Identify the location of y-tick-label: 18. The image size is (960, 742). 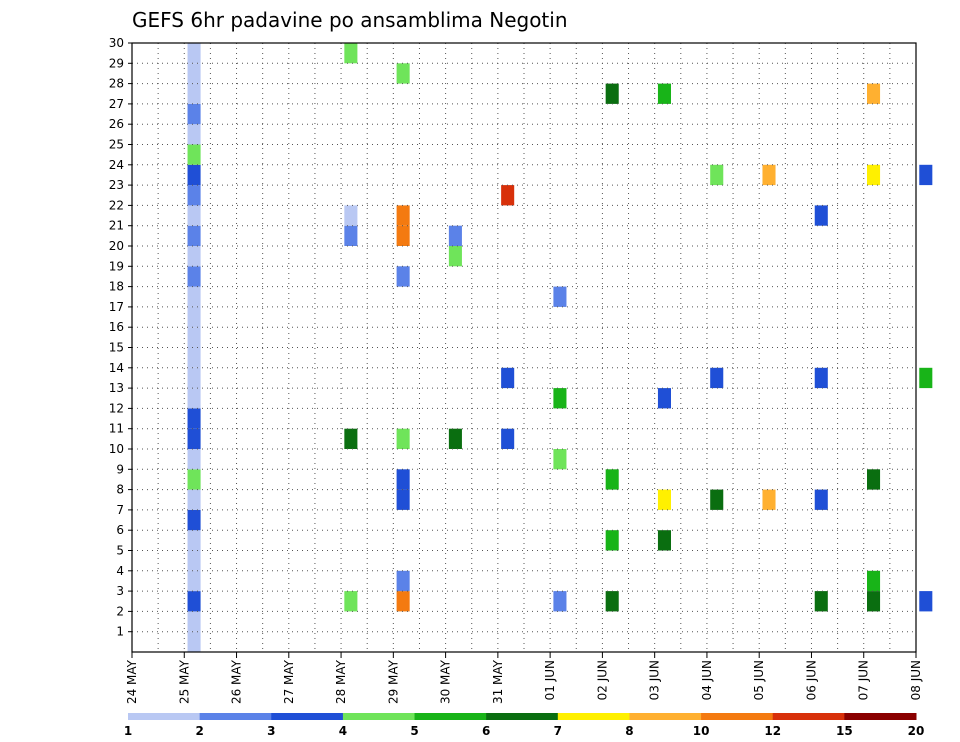
(116, 287).